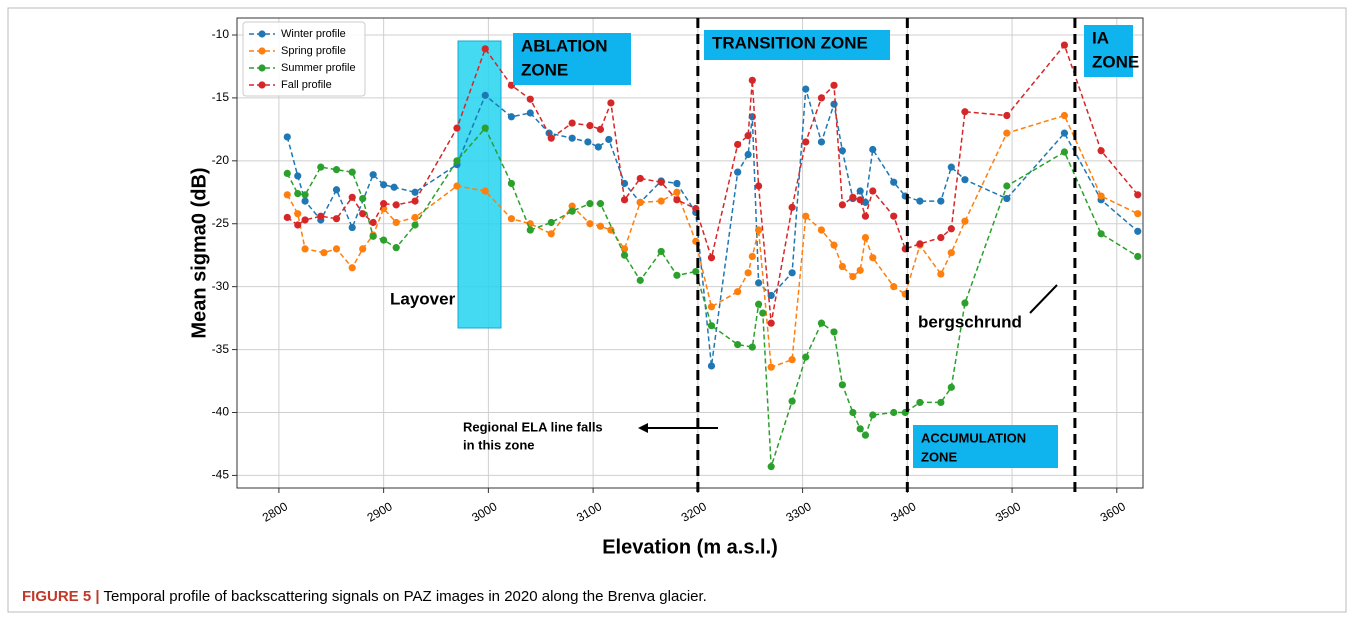 This screenshot has width=1354, height=626. Describe the element at coordinates (1115, 61) in the screenshot. I see `ia-label: ZONE` at that location.